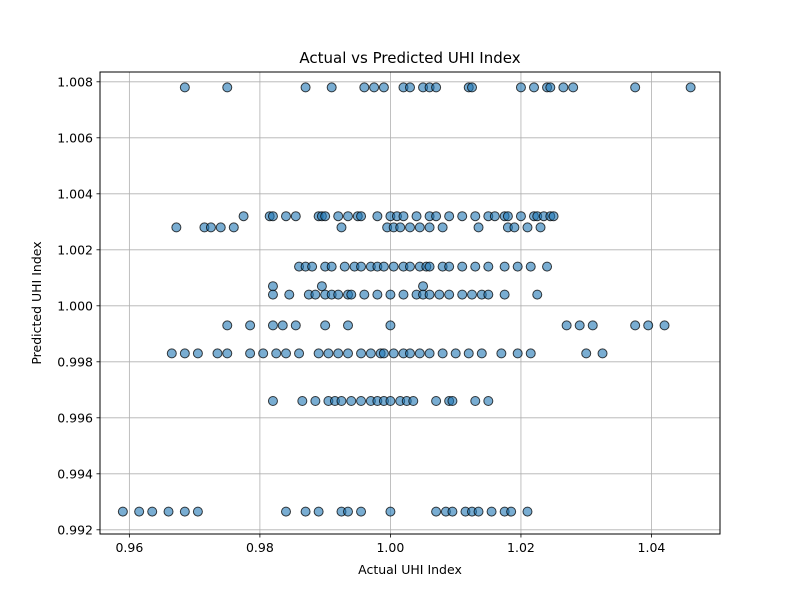 This screenshot has height=600, width=800. I want to click on y-tick-label: 1.002, so click(75, 249).